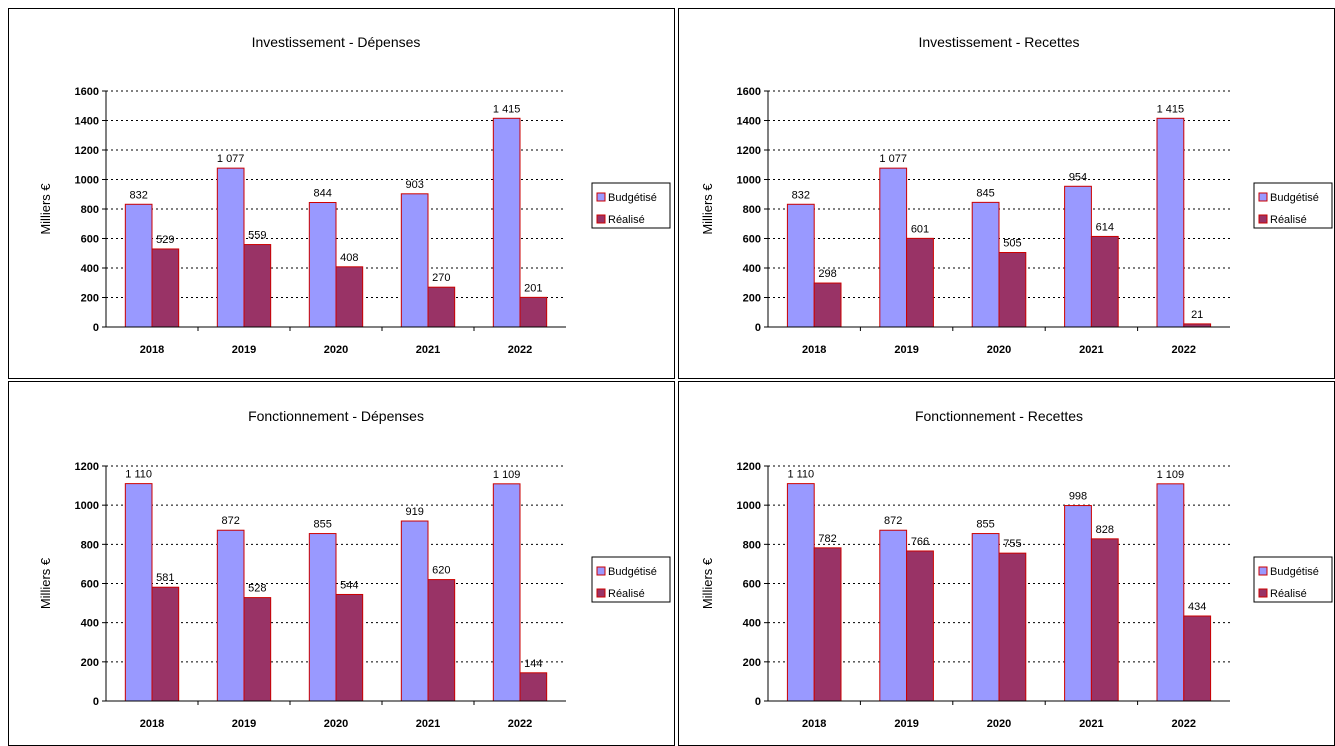 The image size is (1335, 746). Describe the element at coordinates (257, 236) in the screenshot. I see `data-label: 559` at that location.